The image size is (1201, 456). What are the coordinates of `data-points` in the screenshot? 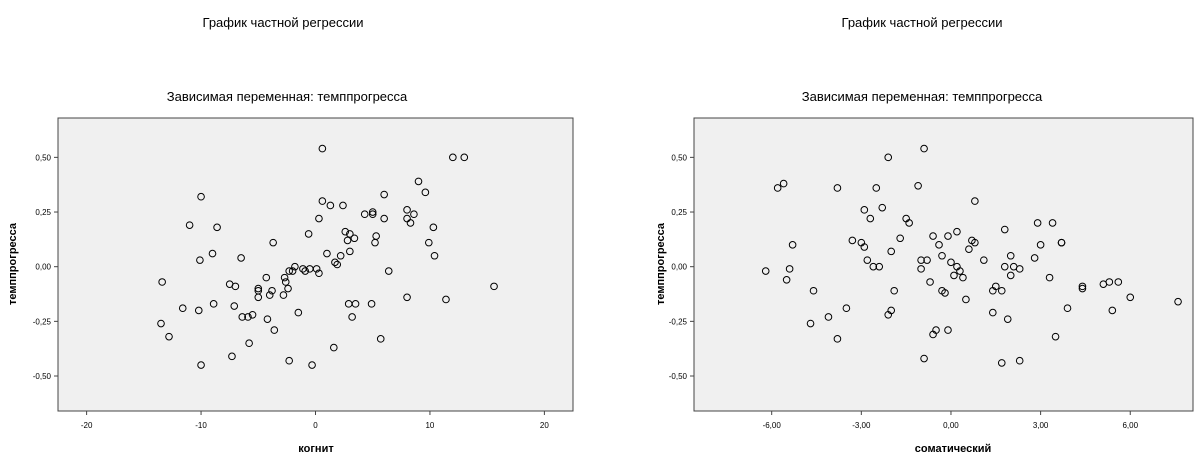 It's located at (327, 256).